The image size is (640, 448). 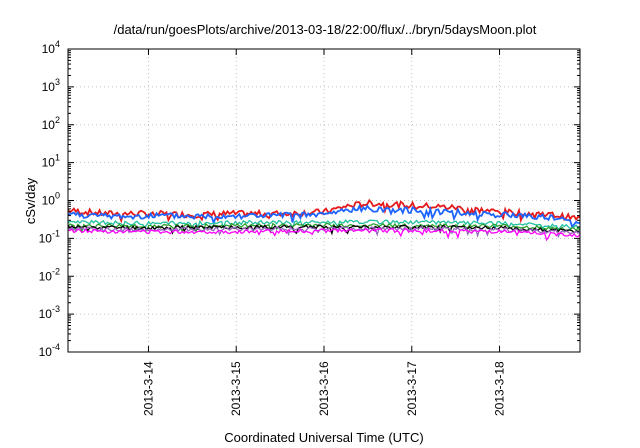 What do you see at coordinates (49, 312) in the screenshot?
I see `y-tick-label: 10⁻³` at bounding box center [49, 312].